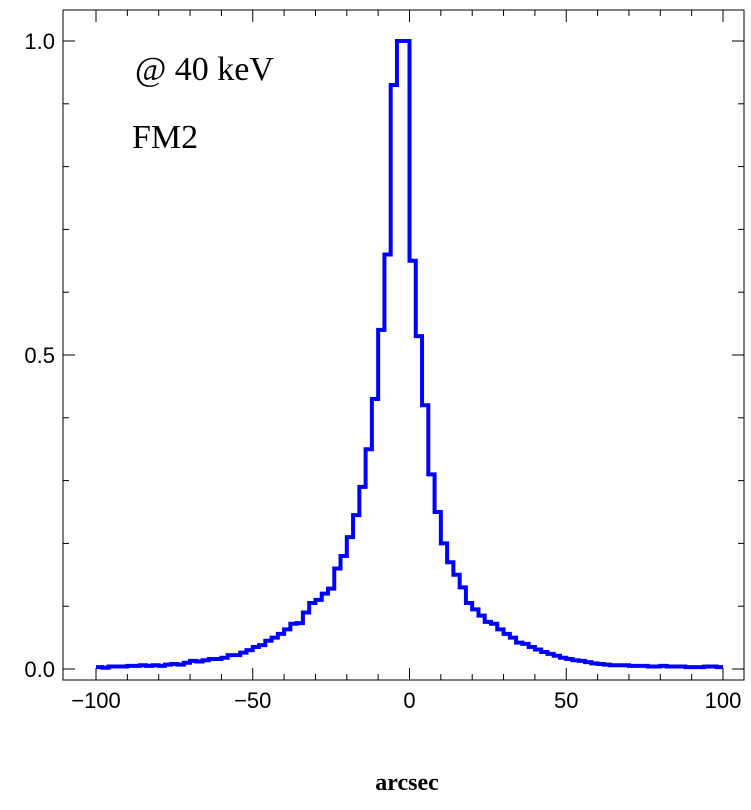 Image resolution: width=751 pixels, height=810 pixels. Describe the element at coordinates (39, 669) in the screenshot. I see `y-tick-label: 0.0` at that location.